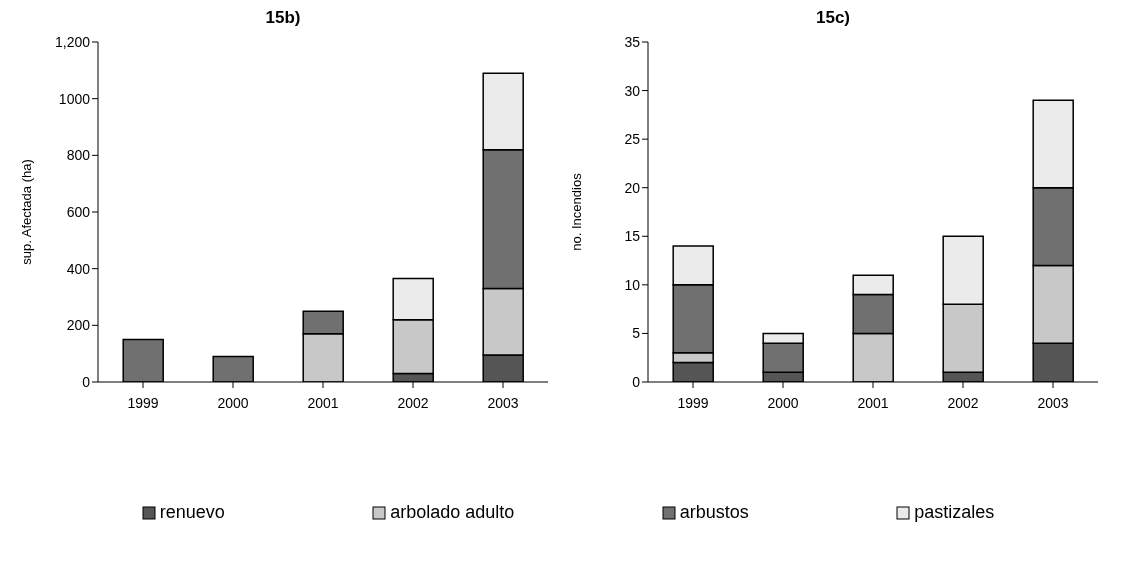  Describe the element at coordinates (632, 187) in the screenshot. I see `y-tick-label: 20` at that location.